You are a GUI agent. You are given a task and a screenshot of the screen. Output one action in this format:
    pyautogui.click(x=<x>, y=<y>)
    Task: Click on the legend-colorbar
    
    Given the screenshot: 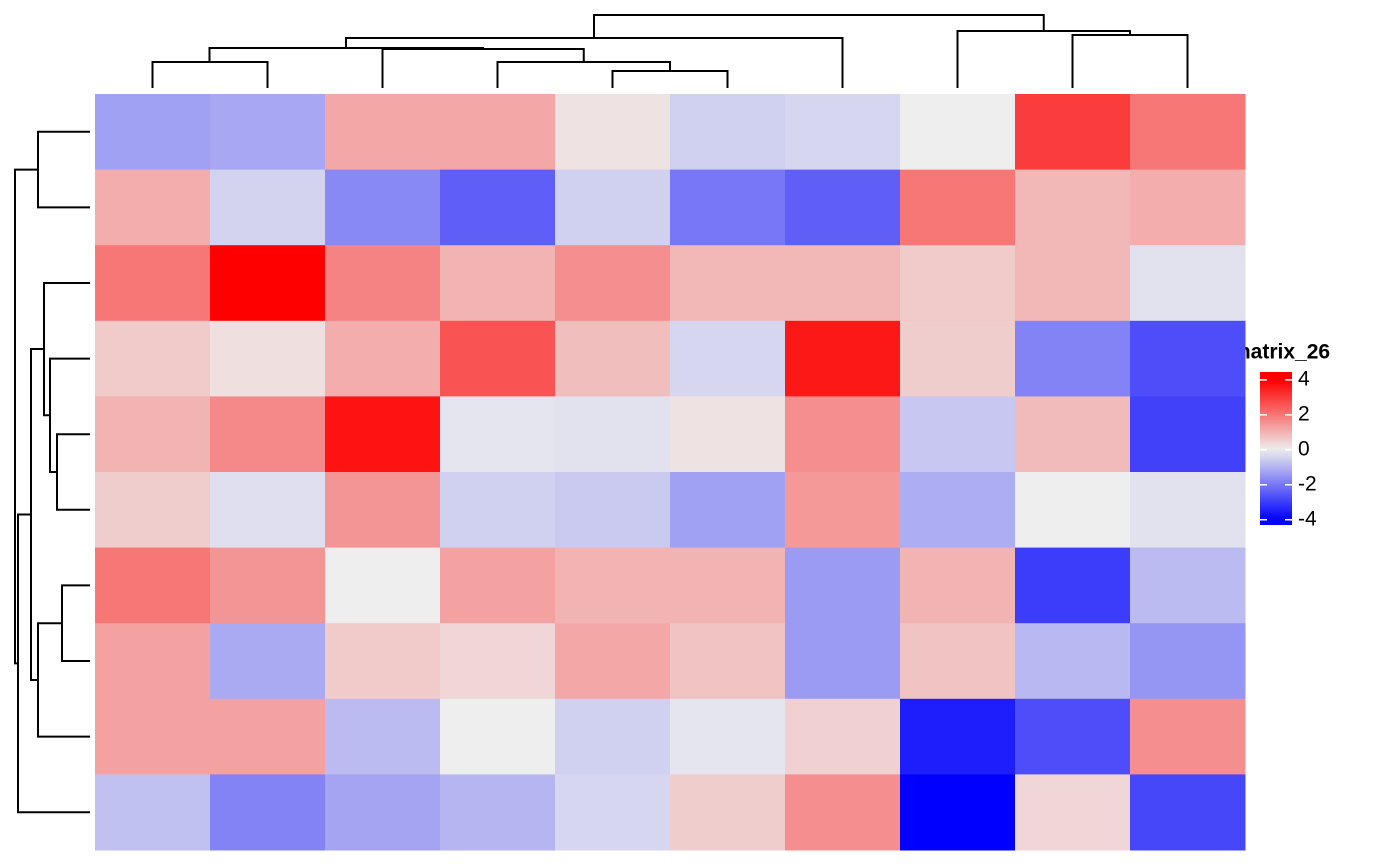 What is the action you would take?
    pyautogui.click(x=1276, y=448)
    